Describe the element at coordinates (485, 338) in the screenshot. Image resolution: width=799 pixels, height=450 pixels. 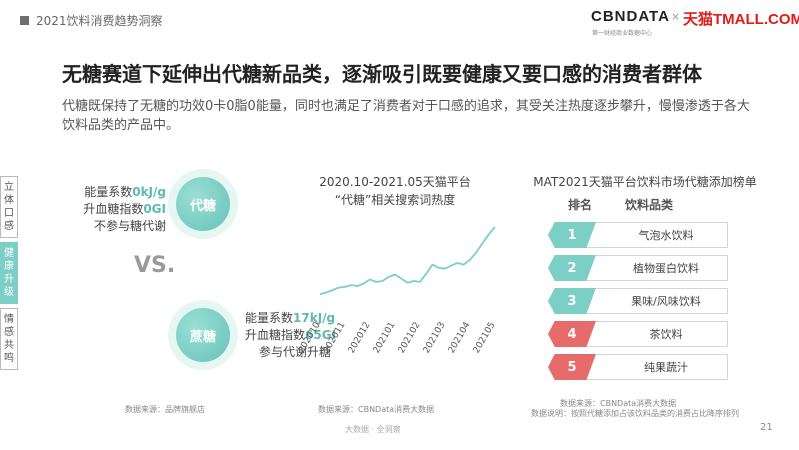
I see `x-tick-label: 202105` at that location.